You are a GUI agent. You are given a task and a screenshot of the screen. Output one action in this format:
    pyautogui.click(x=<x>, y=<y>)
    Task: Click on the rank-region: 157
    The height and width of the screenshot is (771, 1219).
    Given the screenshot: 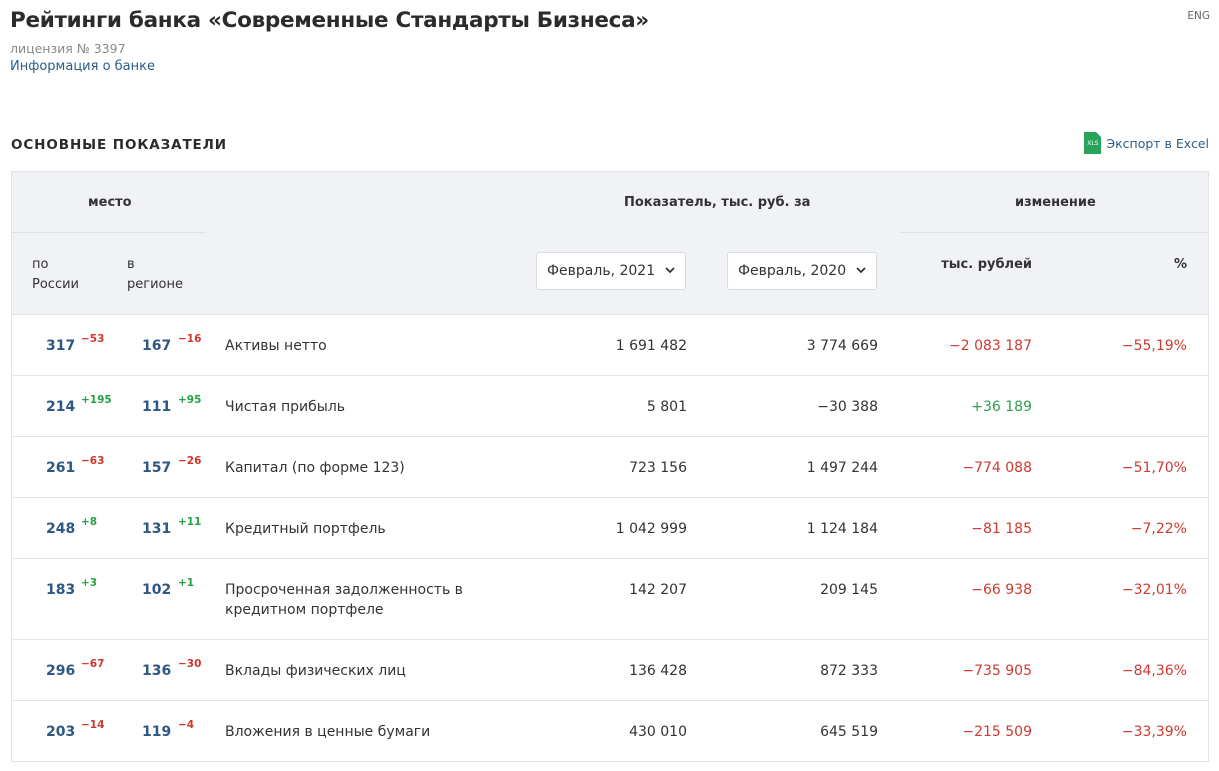 What is the action you would take?
    pyautogui.click(x=157, y=468)
    